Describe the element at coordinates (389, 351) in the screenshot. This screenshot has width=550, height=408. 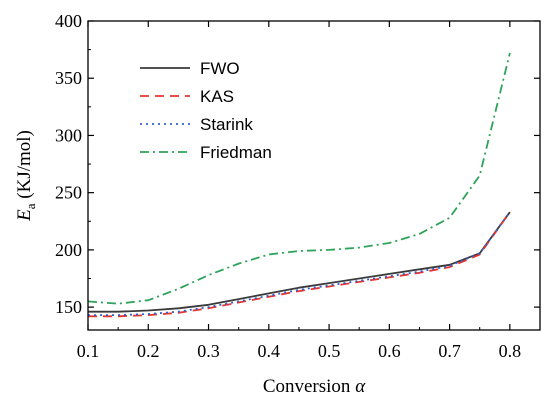
I see `x-tick-label: 0.6` at that location.